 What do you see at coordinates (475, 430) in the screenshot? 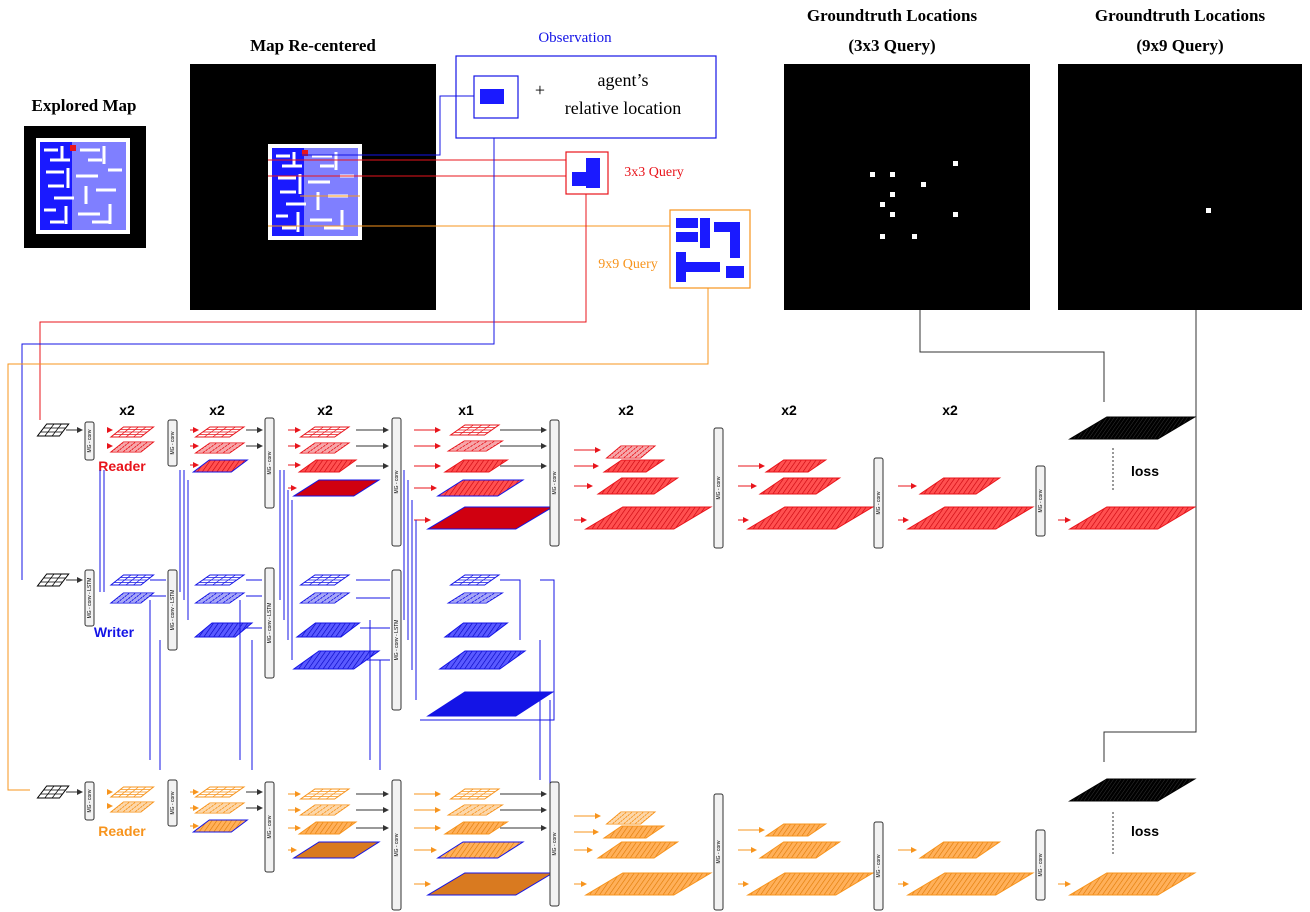
I see `r-layer-3a` at bounding box center [475, 430].